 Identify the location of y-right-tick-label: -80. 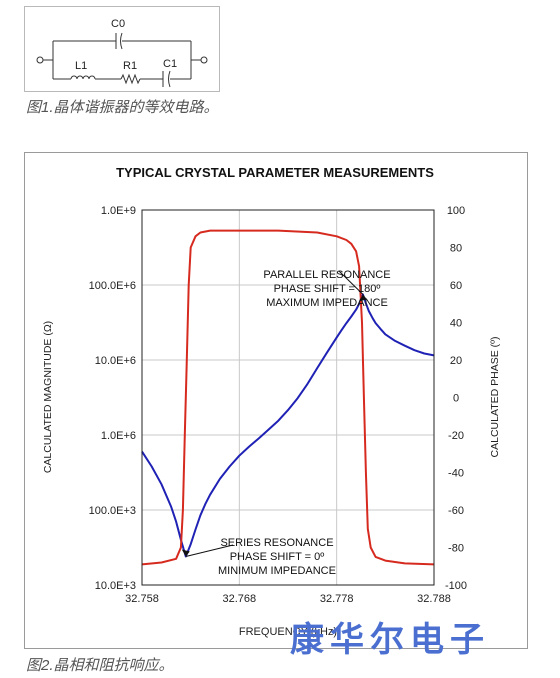
(456, 549).